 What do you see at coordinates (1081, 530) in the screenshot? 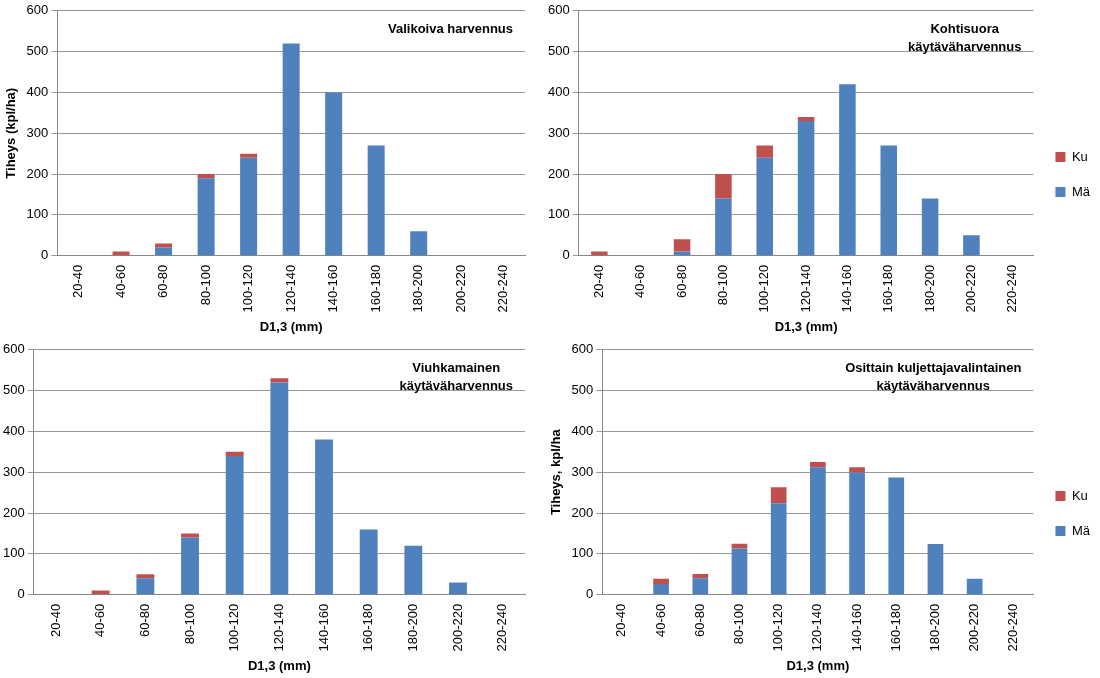
I see `legend-label: Mä` at bounding box center [1081, 530].